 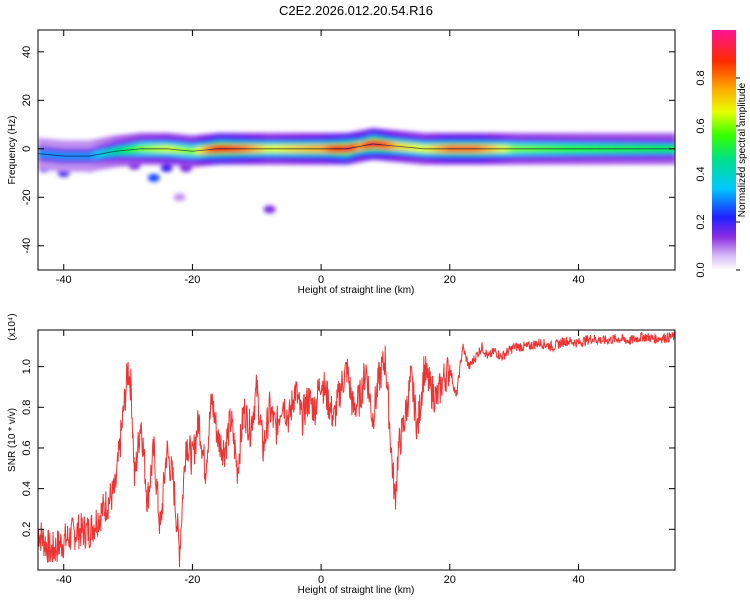 What do you see at coordinates (27, 149) in the screenshot?
I see `y-tick-label: 0` at bounding box center [27, 149].